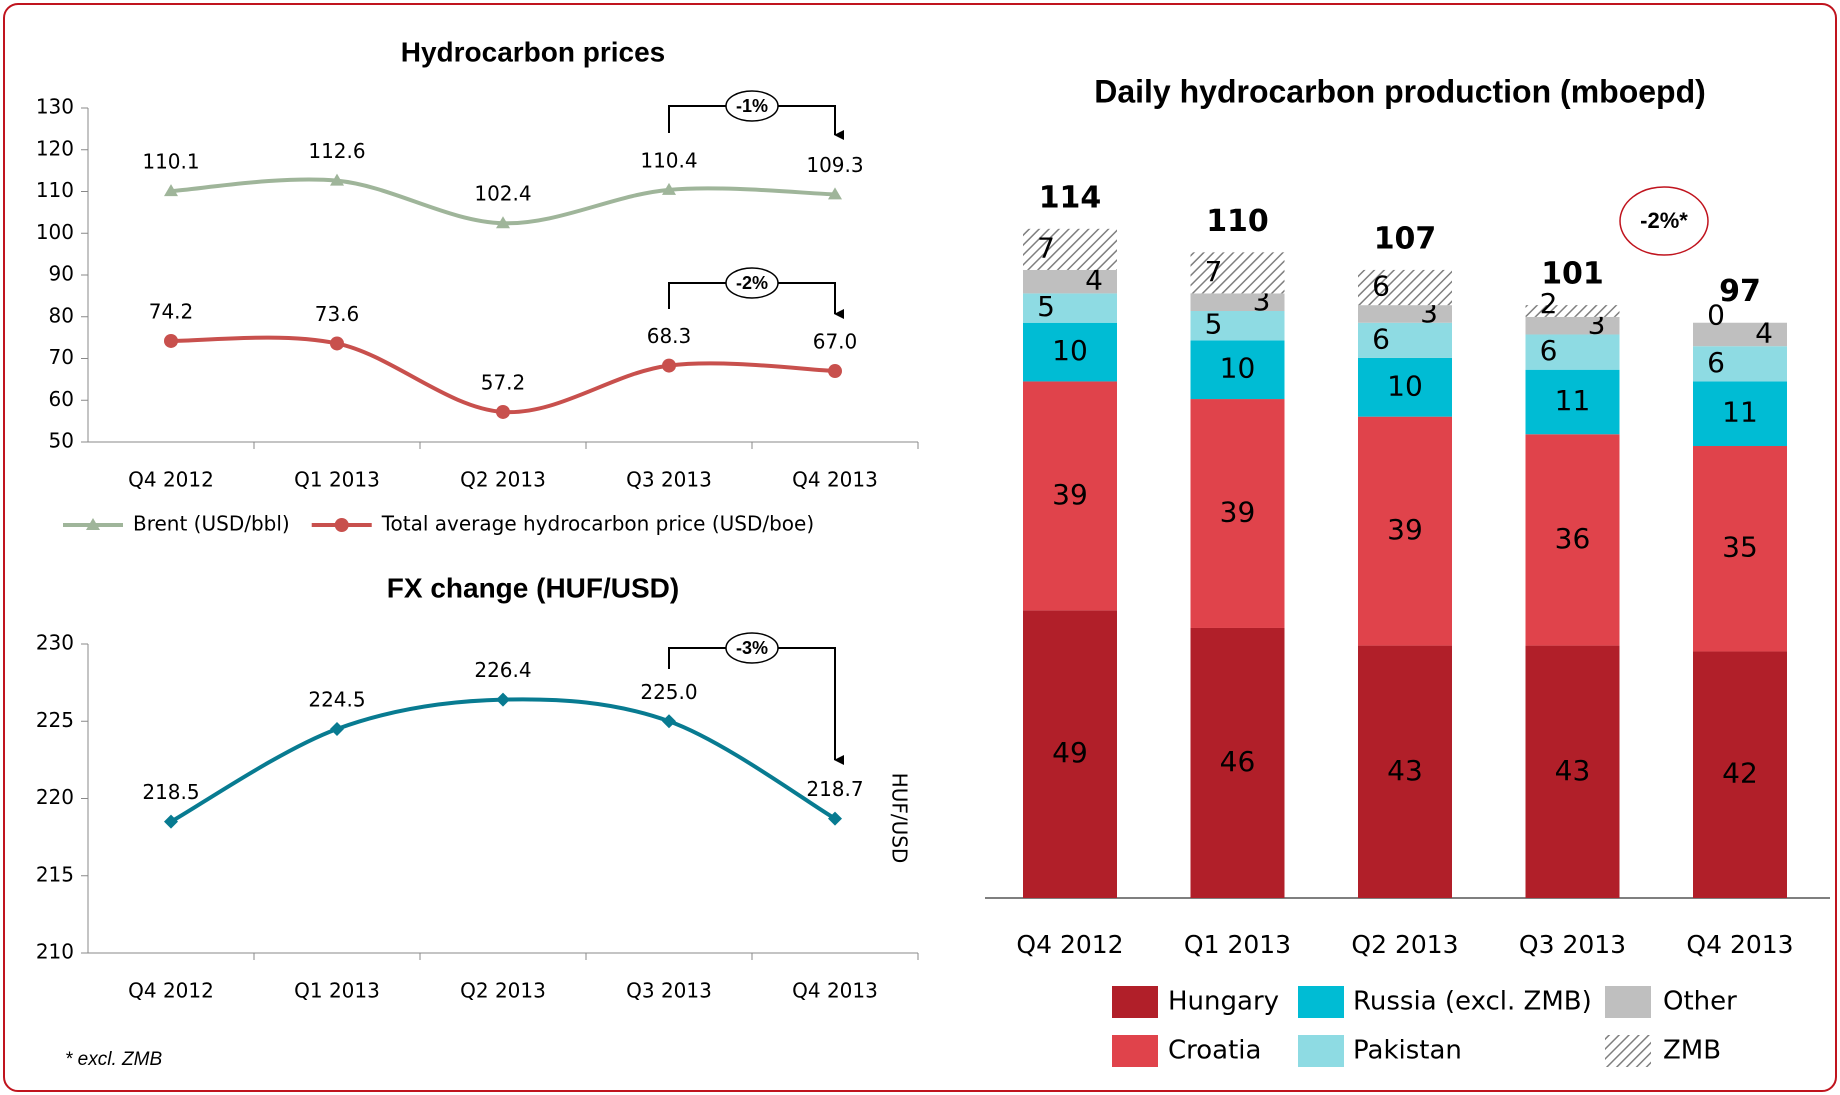 Image resolution: width=1840 pixels, height=1095 pixels. Describe the element at coordinates (1740, 547) in the screenshot. I see `segment-label: 35` at that location.